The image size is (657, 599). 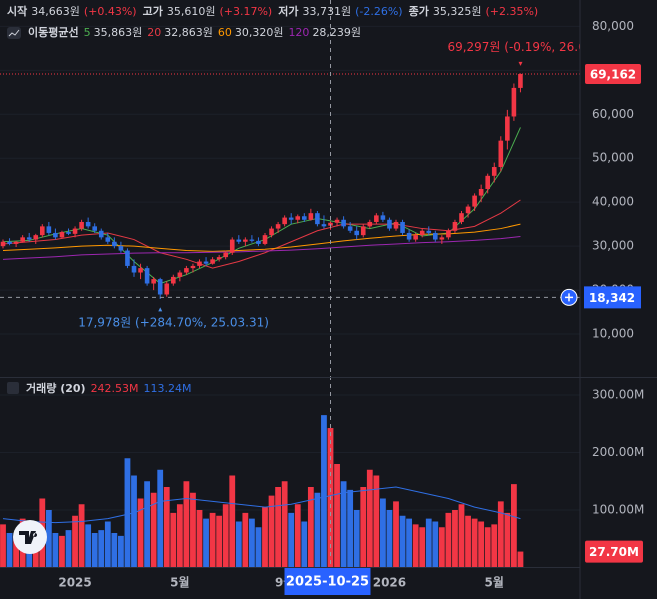 I want to click on legend-value: 35,325원, so click(x=457, y=11).